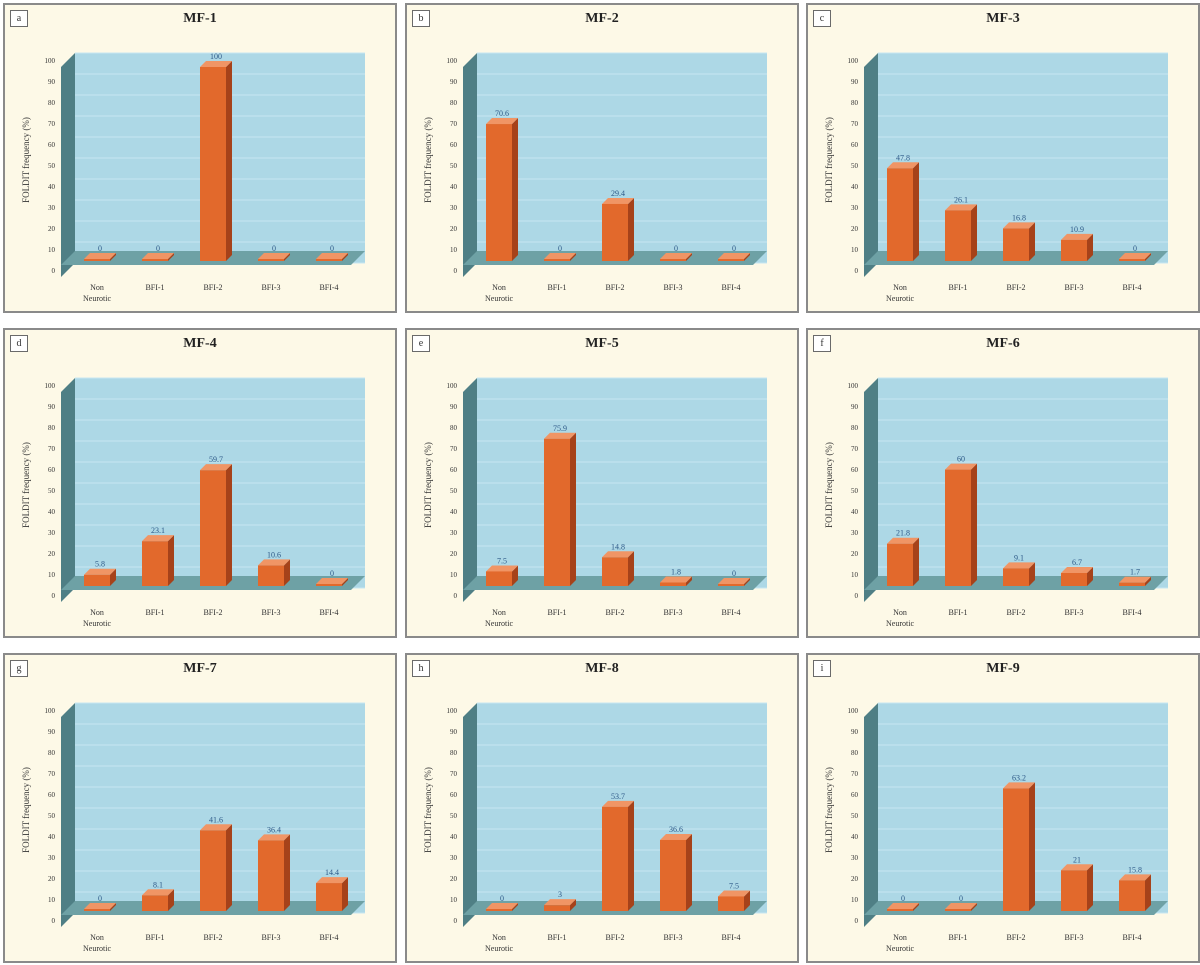 The height and width of the screenshot is (965, 1200). What do you see at coordinates (618, 546) in the screenshot?
I see `data-label: 14.8` at bounding box center [618, 546].